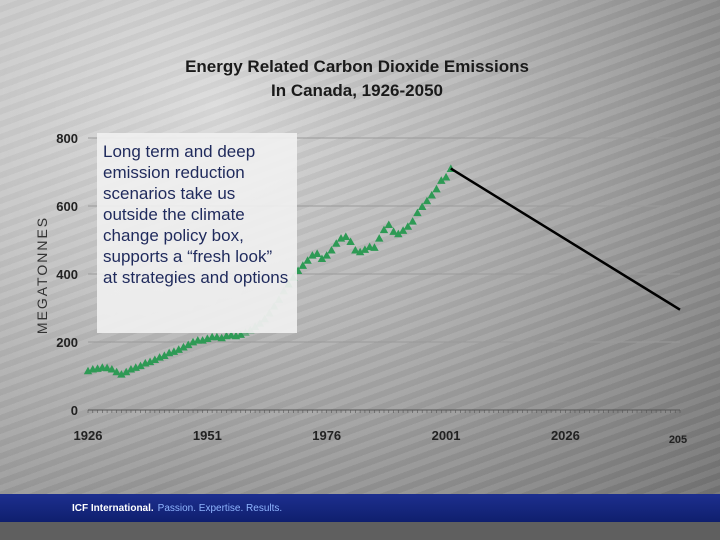  I want to click on bottom-strip, so click(360, 531).